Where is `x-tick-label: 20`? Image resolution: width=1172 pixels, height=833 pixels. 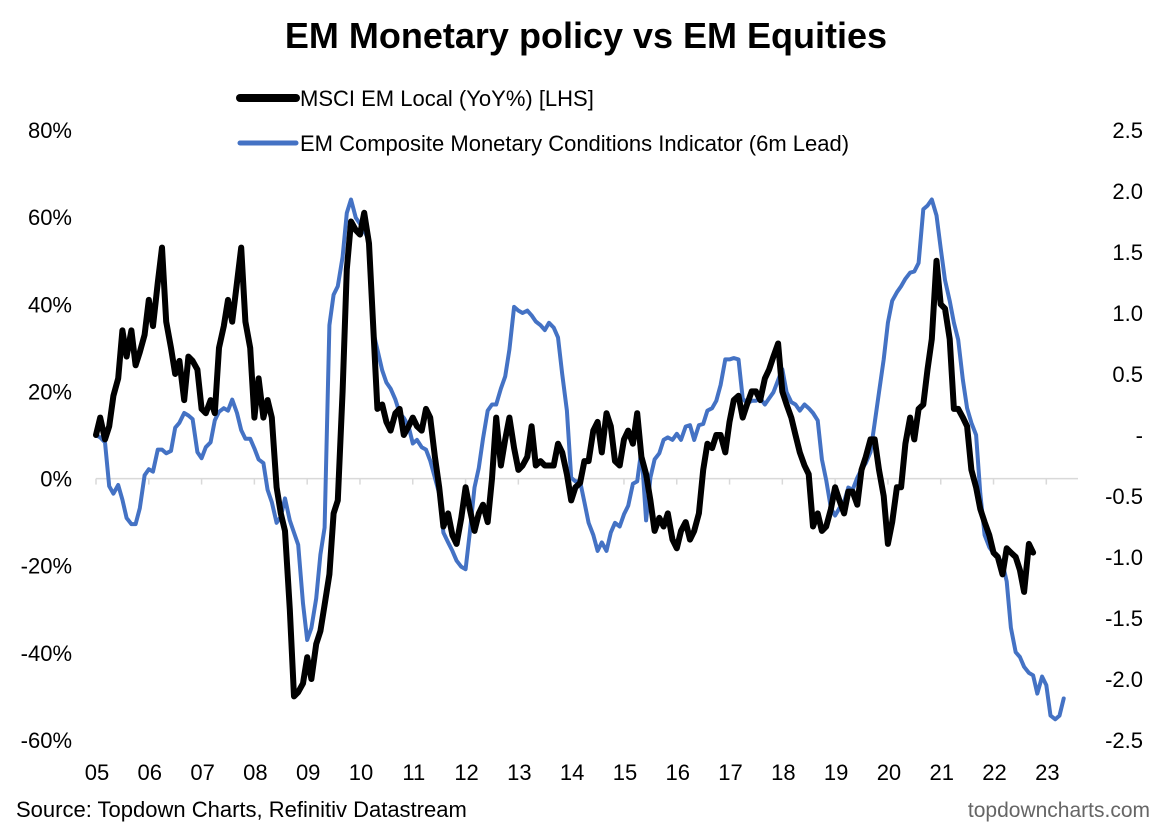
x-tick-label: 20 is located at coordinates (889, 772).